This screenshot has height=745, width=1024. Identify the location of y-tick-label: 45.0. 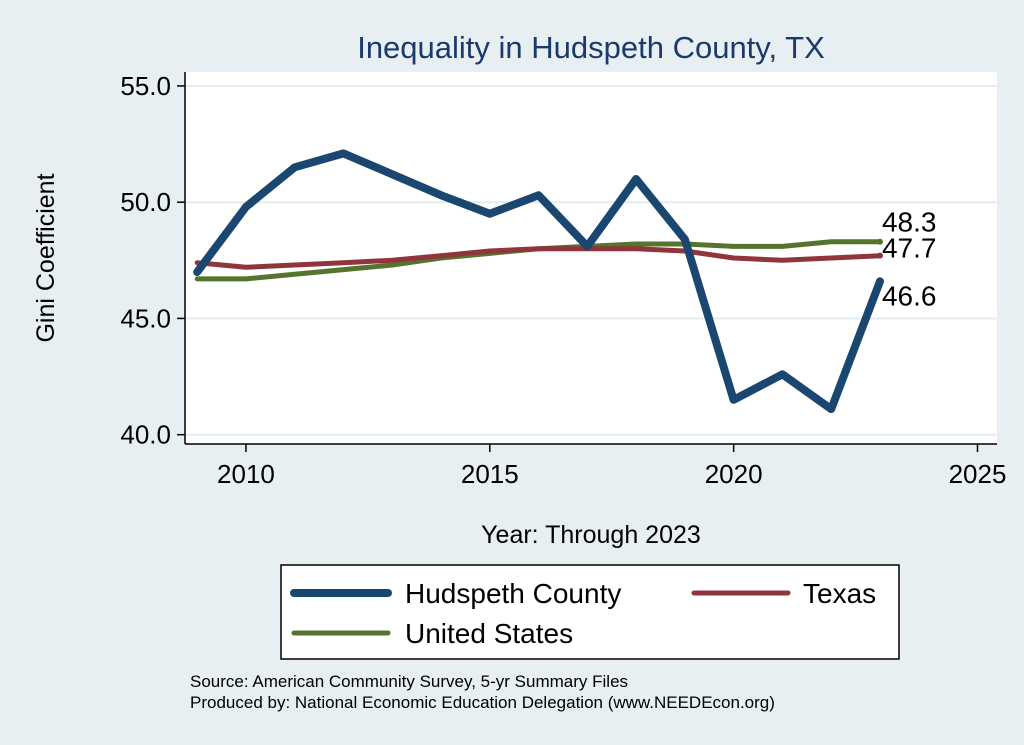
(145, 318).